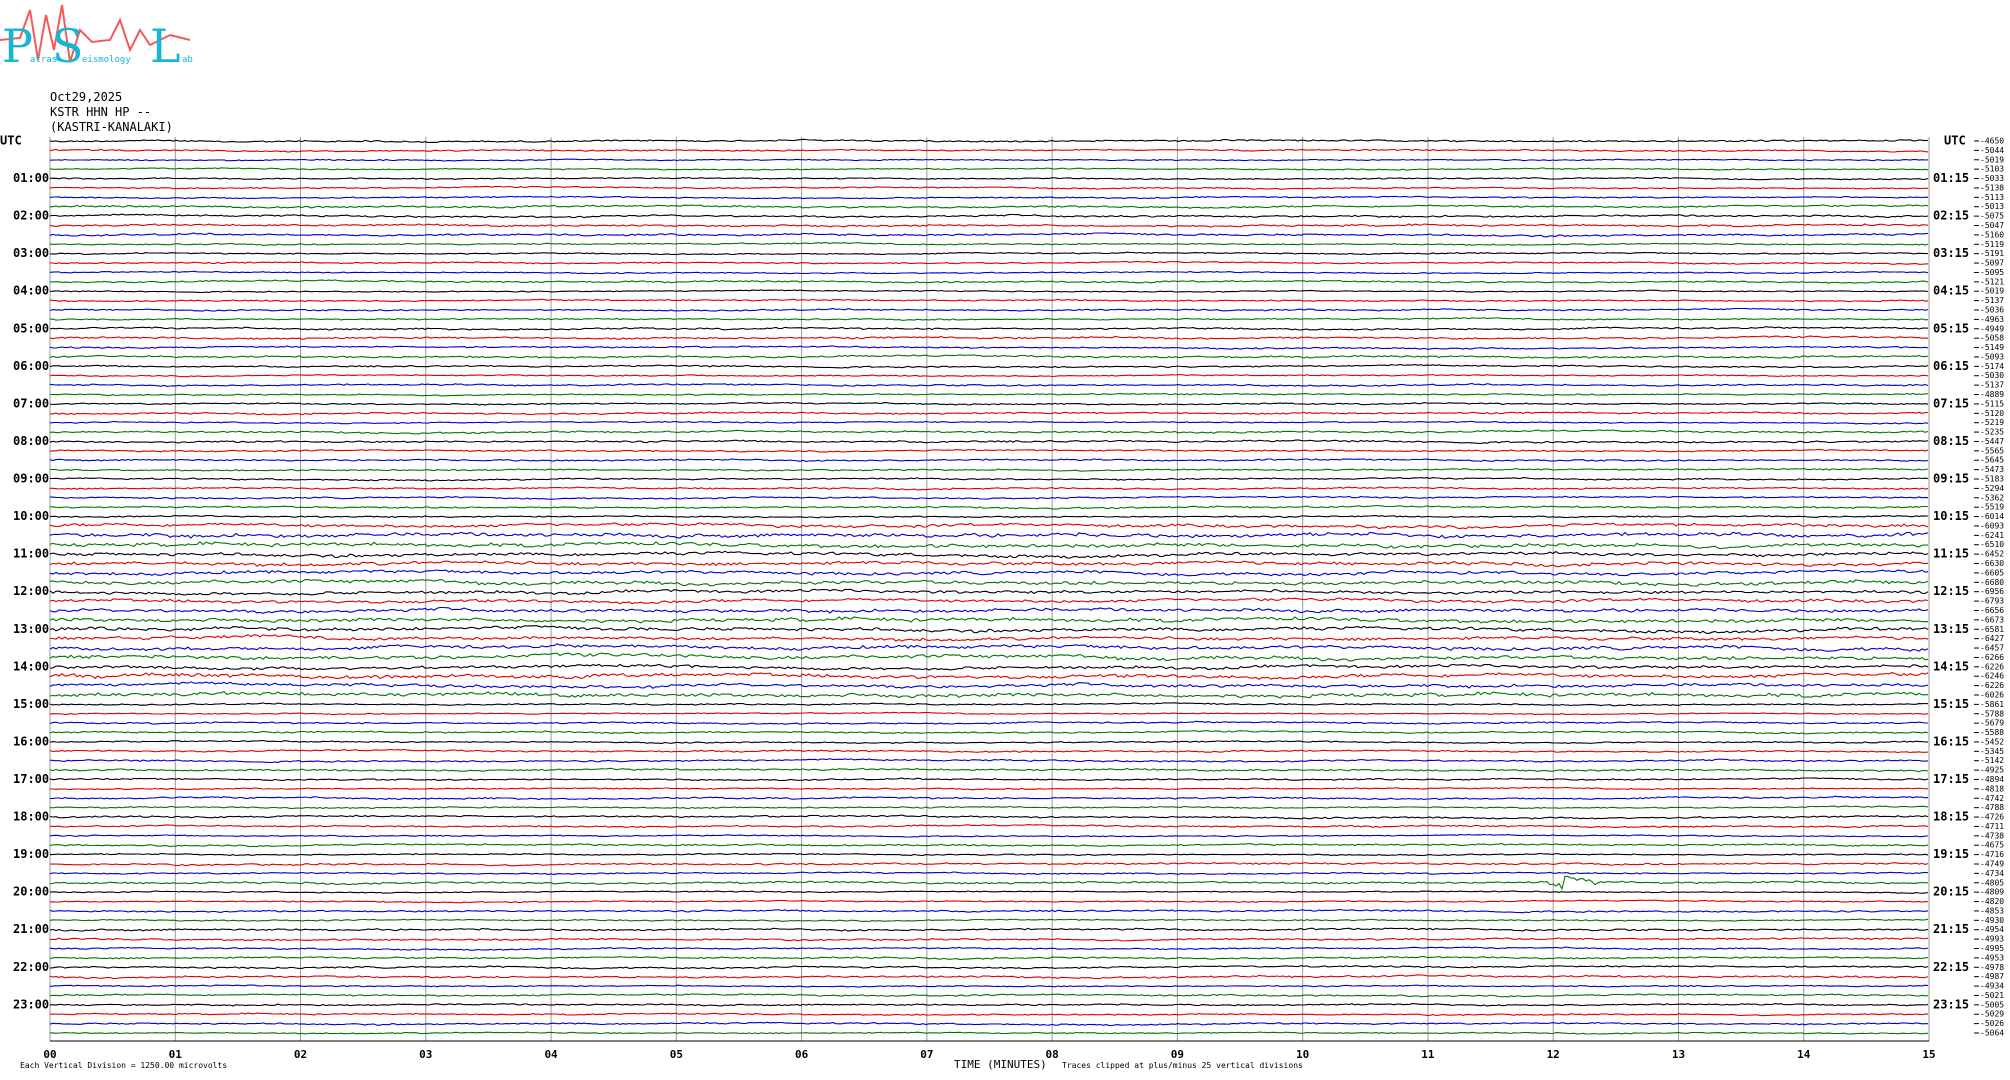 The image size is (2010, 1080). Describe the element at coordinates (1992, 469) in the screenshot. I see `trace-offset: -5473` at that location.